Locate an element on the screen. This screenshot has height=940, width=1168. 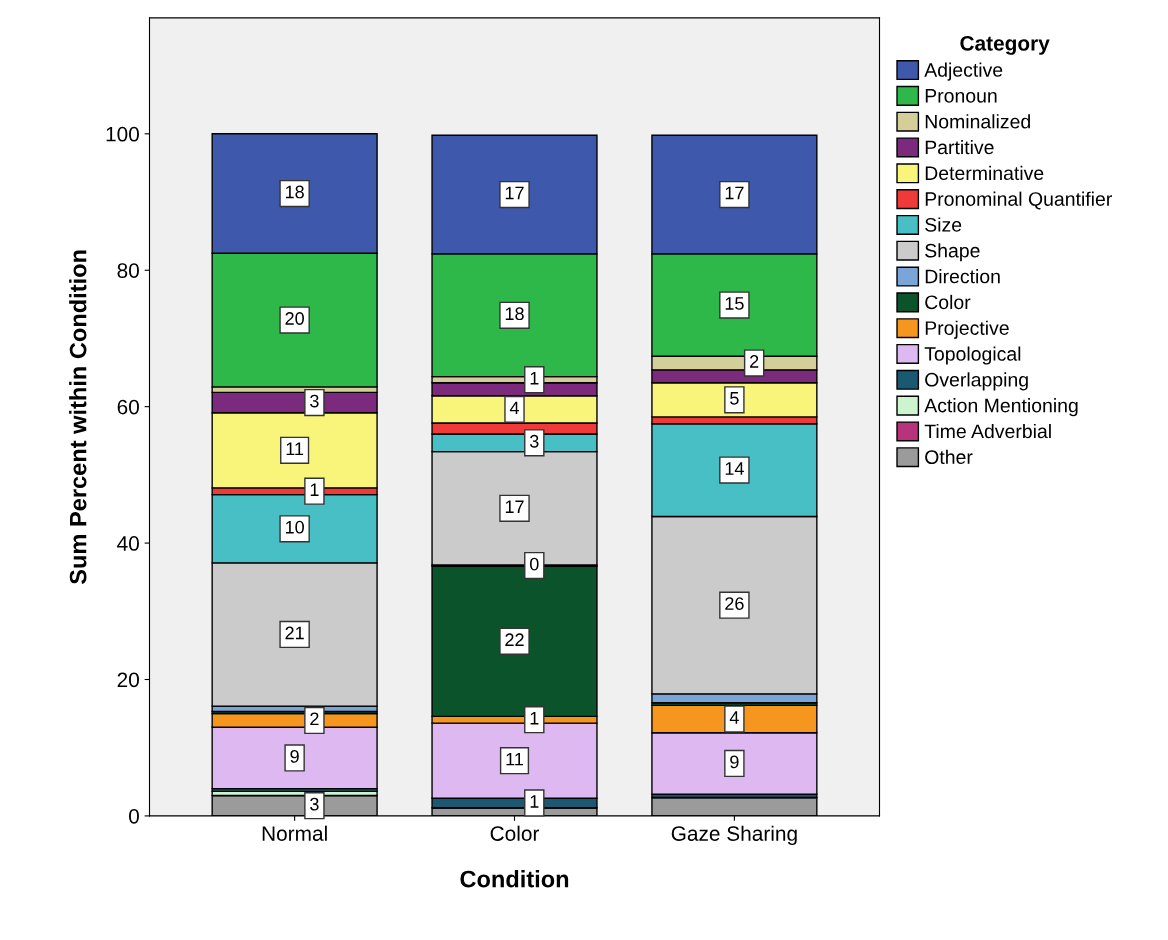
legend-label: Pronominal Quantifier is located at coordinates (1018, 200).